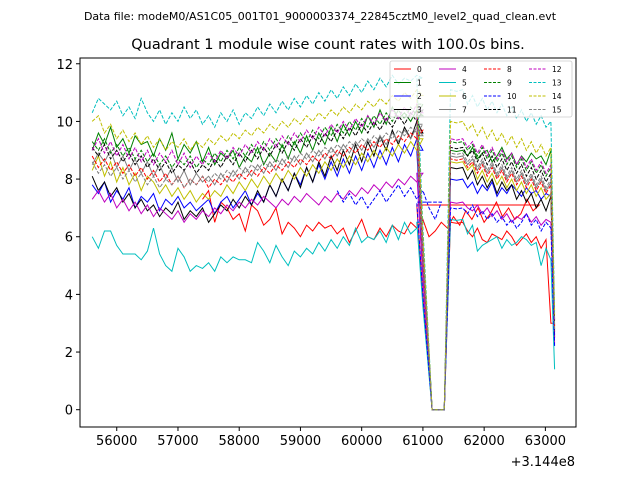  What do you see at coordinates (464, 96) in the screenshot?
I see `legend-label-6: 6` at bounding box center [464, 96].